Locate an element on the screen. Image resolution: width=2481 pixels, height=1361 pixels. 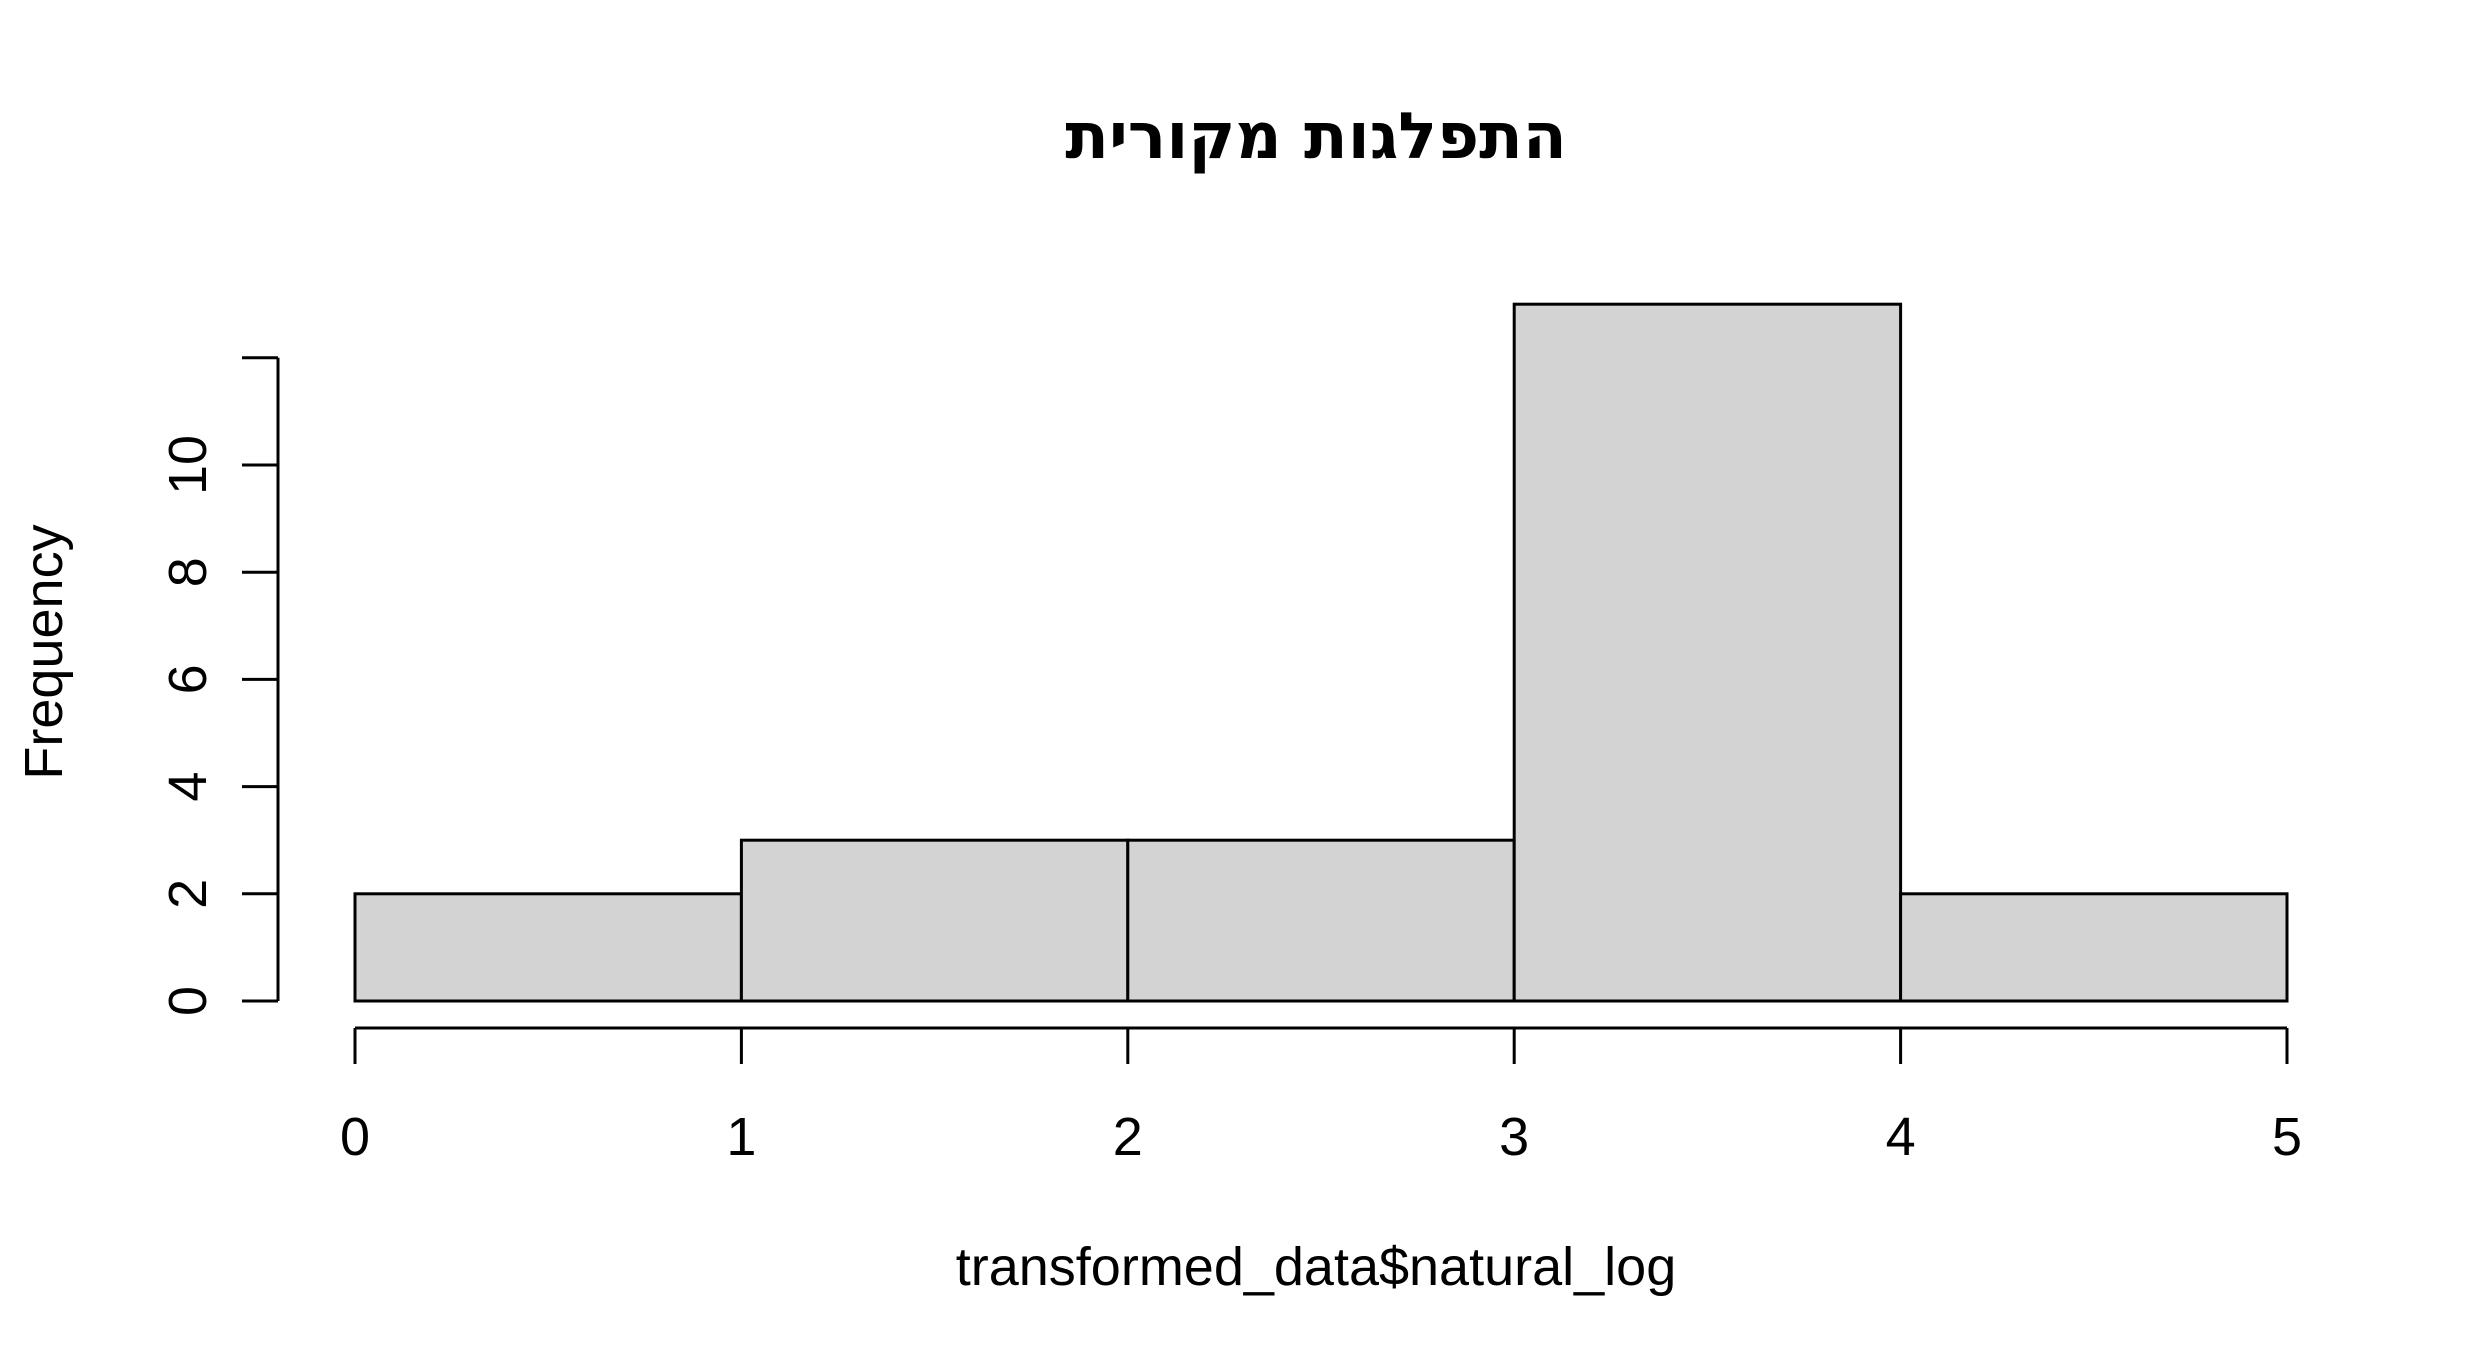
y-tick-label-6: 6 is located at coordinates (188, 679).